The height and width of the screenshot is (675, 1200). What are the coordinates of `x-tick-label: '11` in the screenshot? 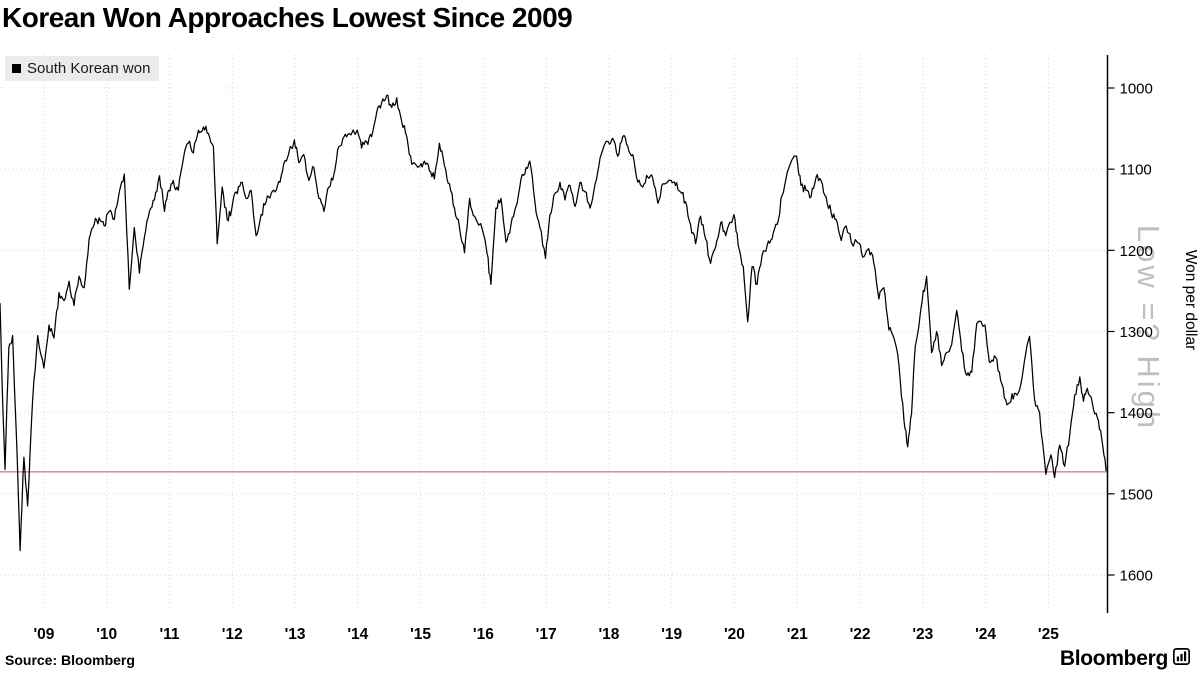 It's located at (169, 634).